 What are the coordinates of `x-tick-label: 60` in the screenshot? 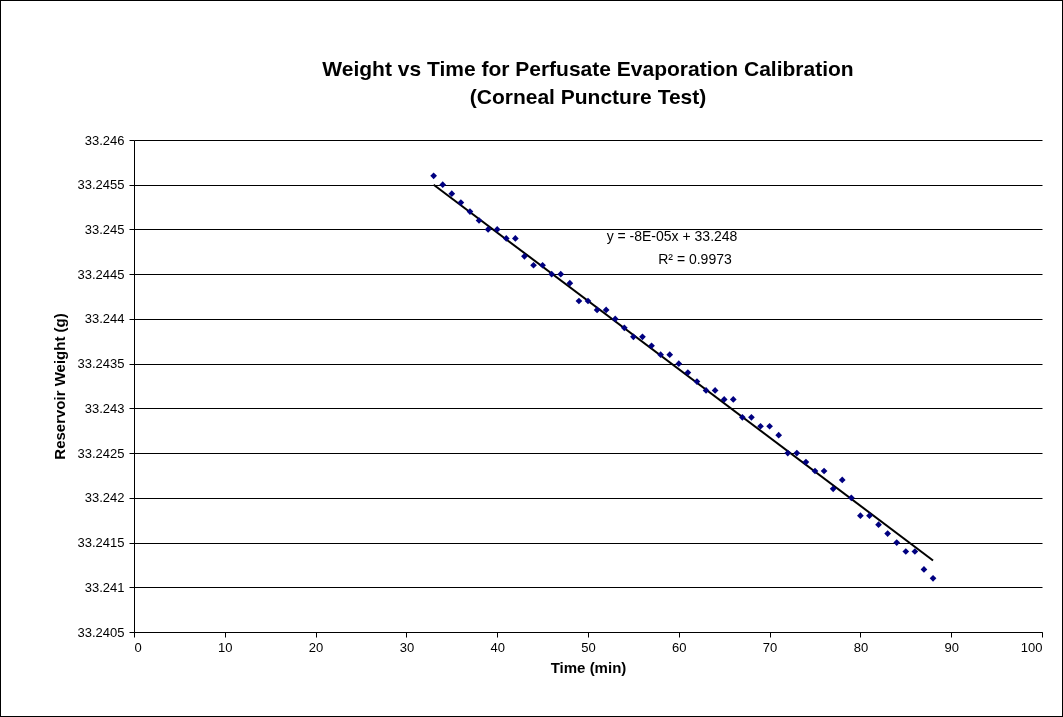 It's located at (679, 647).